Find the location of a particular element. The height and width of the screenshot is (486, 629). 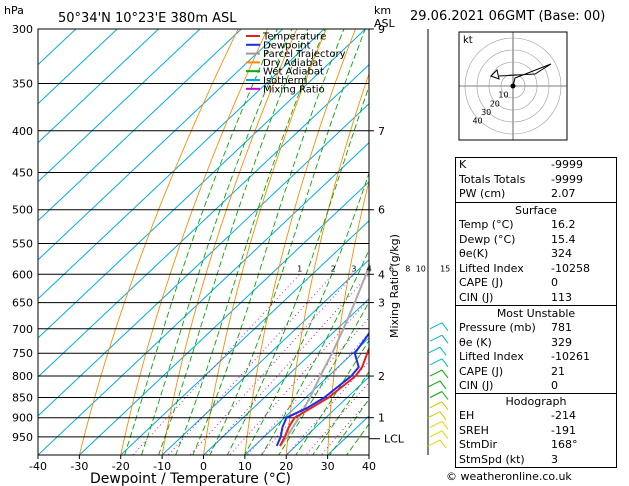

hodograph-unit-label: kt is located at coordinates (468, 40).